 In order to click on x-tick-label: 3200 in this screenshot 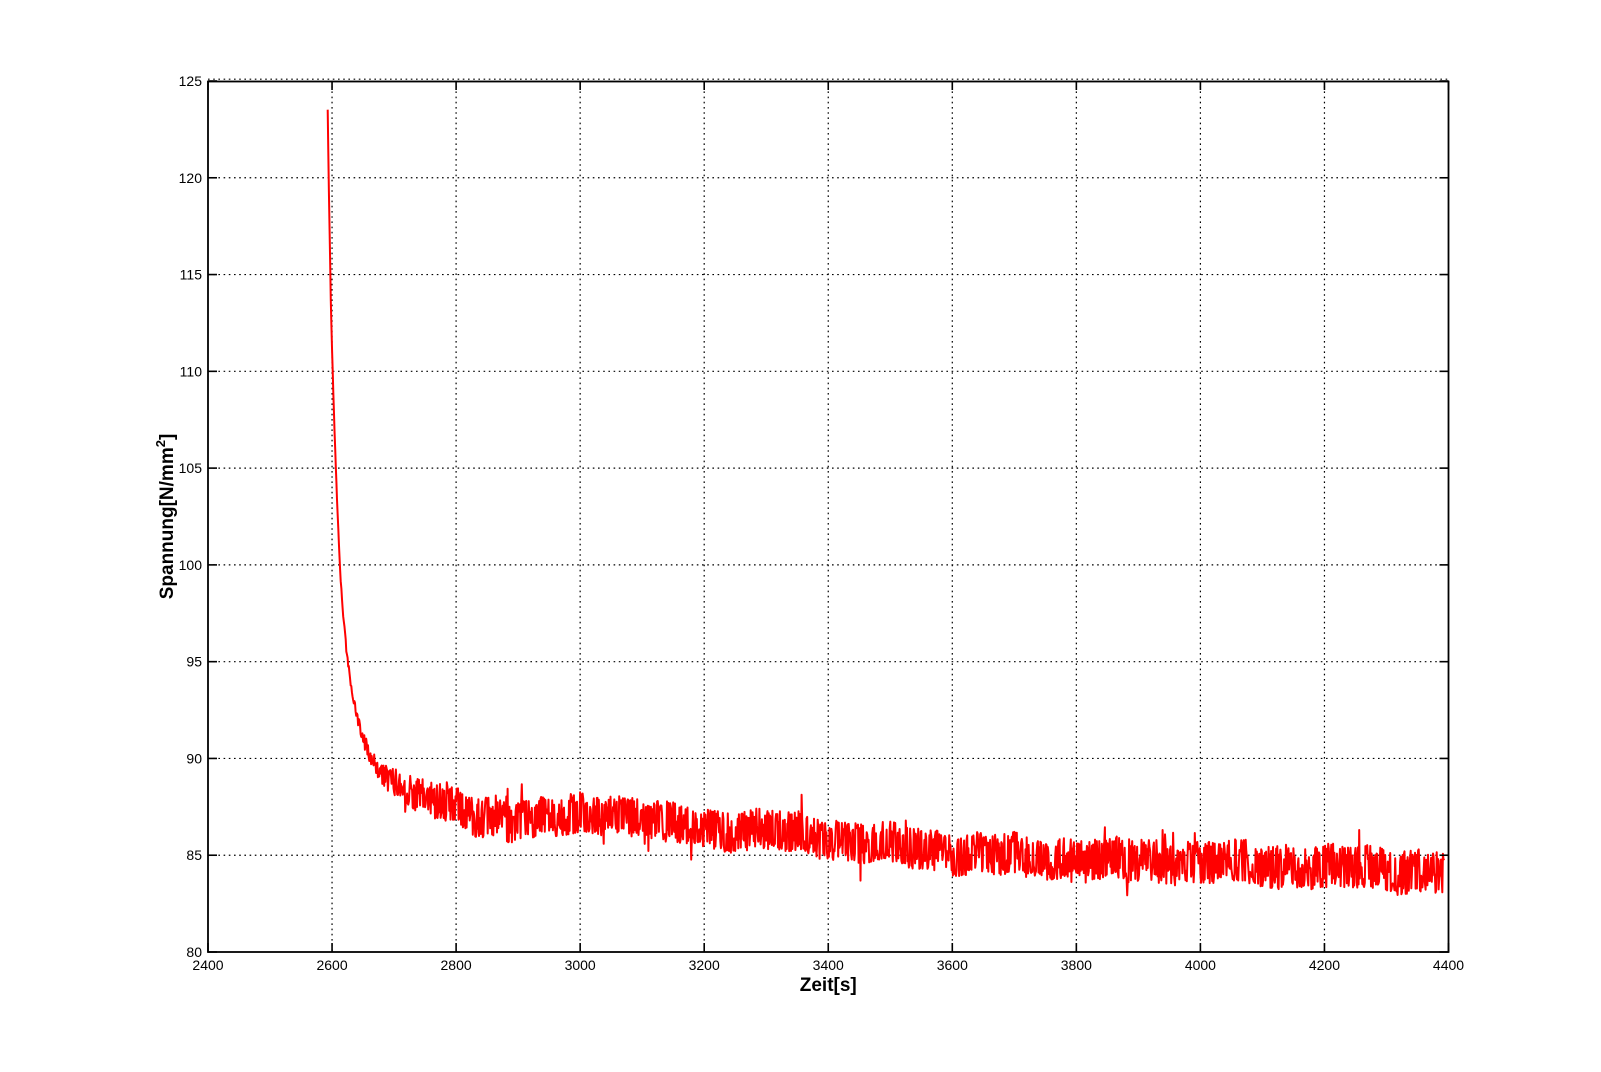, I will do `click(704, 965)`.